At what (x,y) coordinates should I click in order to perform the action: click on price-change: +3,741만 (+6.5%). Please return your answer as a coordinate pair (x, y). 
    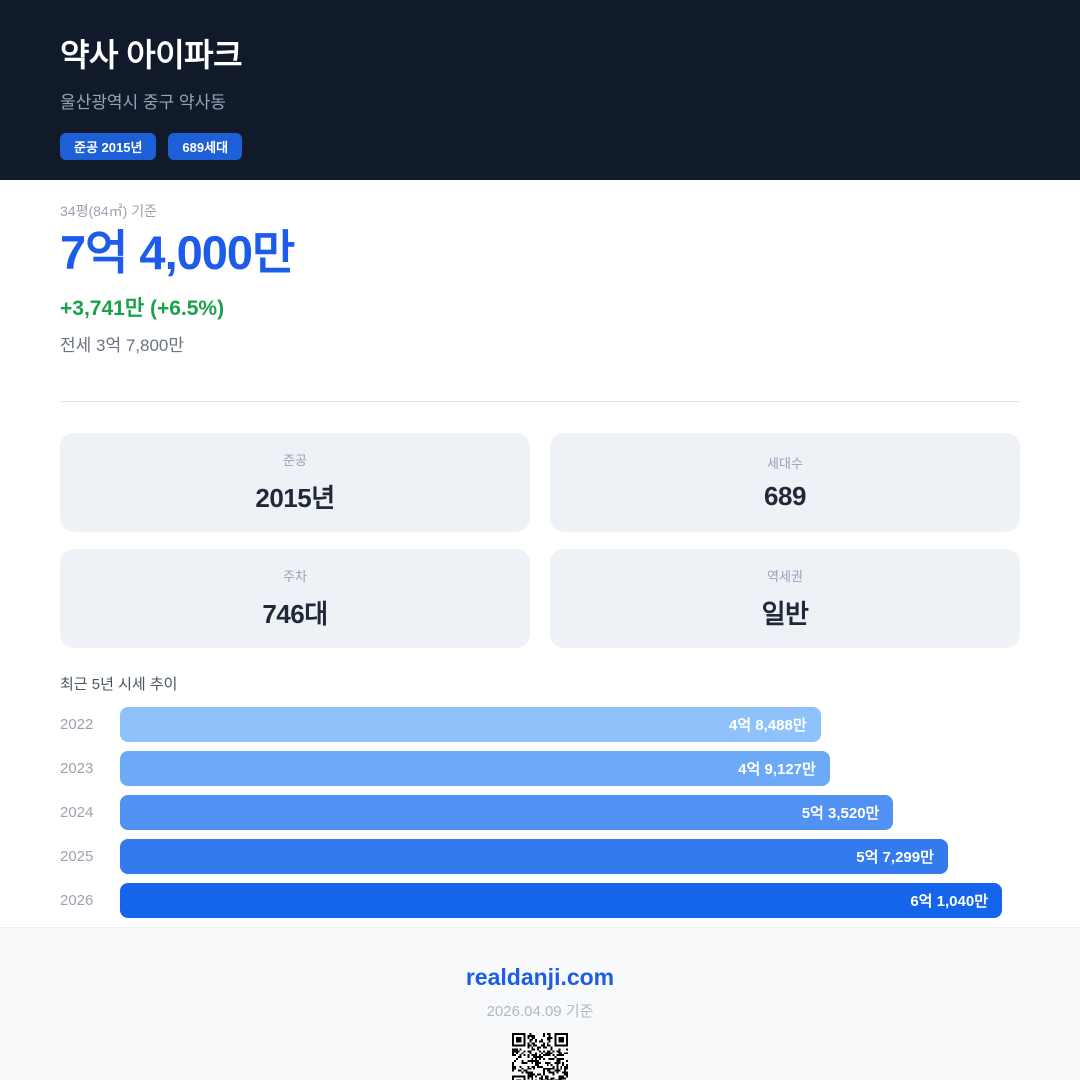
    Looking at the image, I should click on (142, 309).